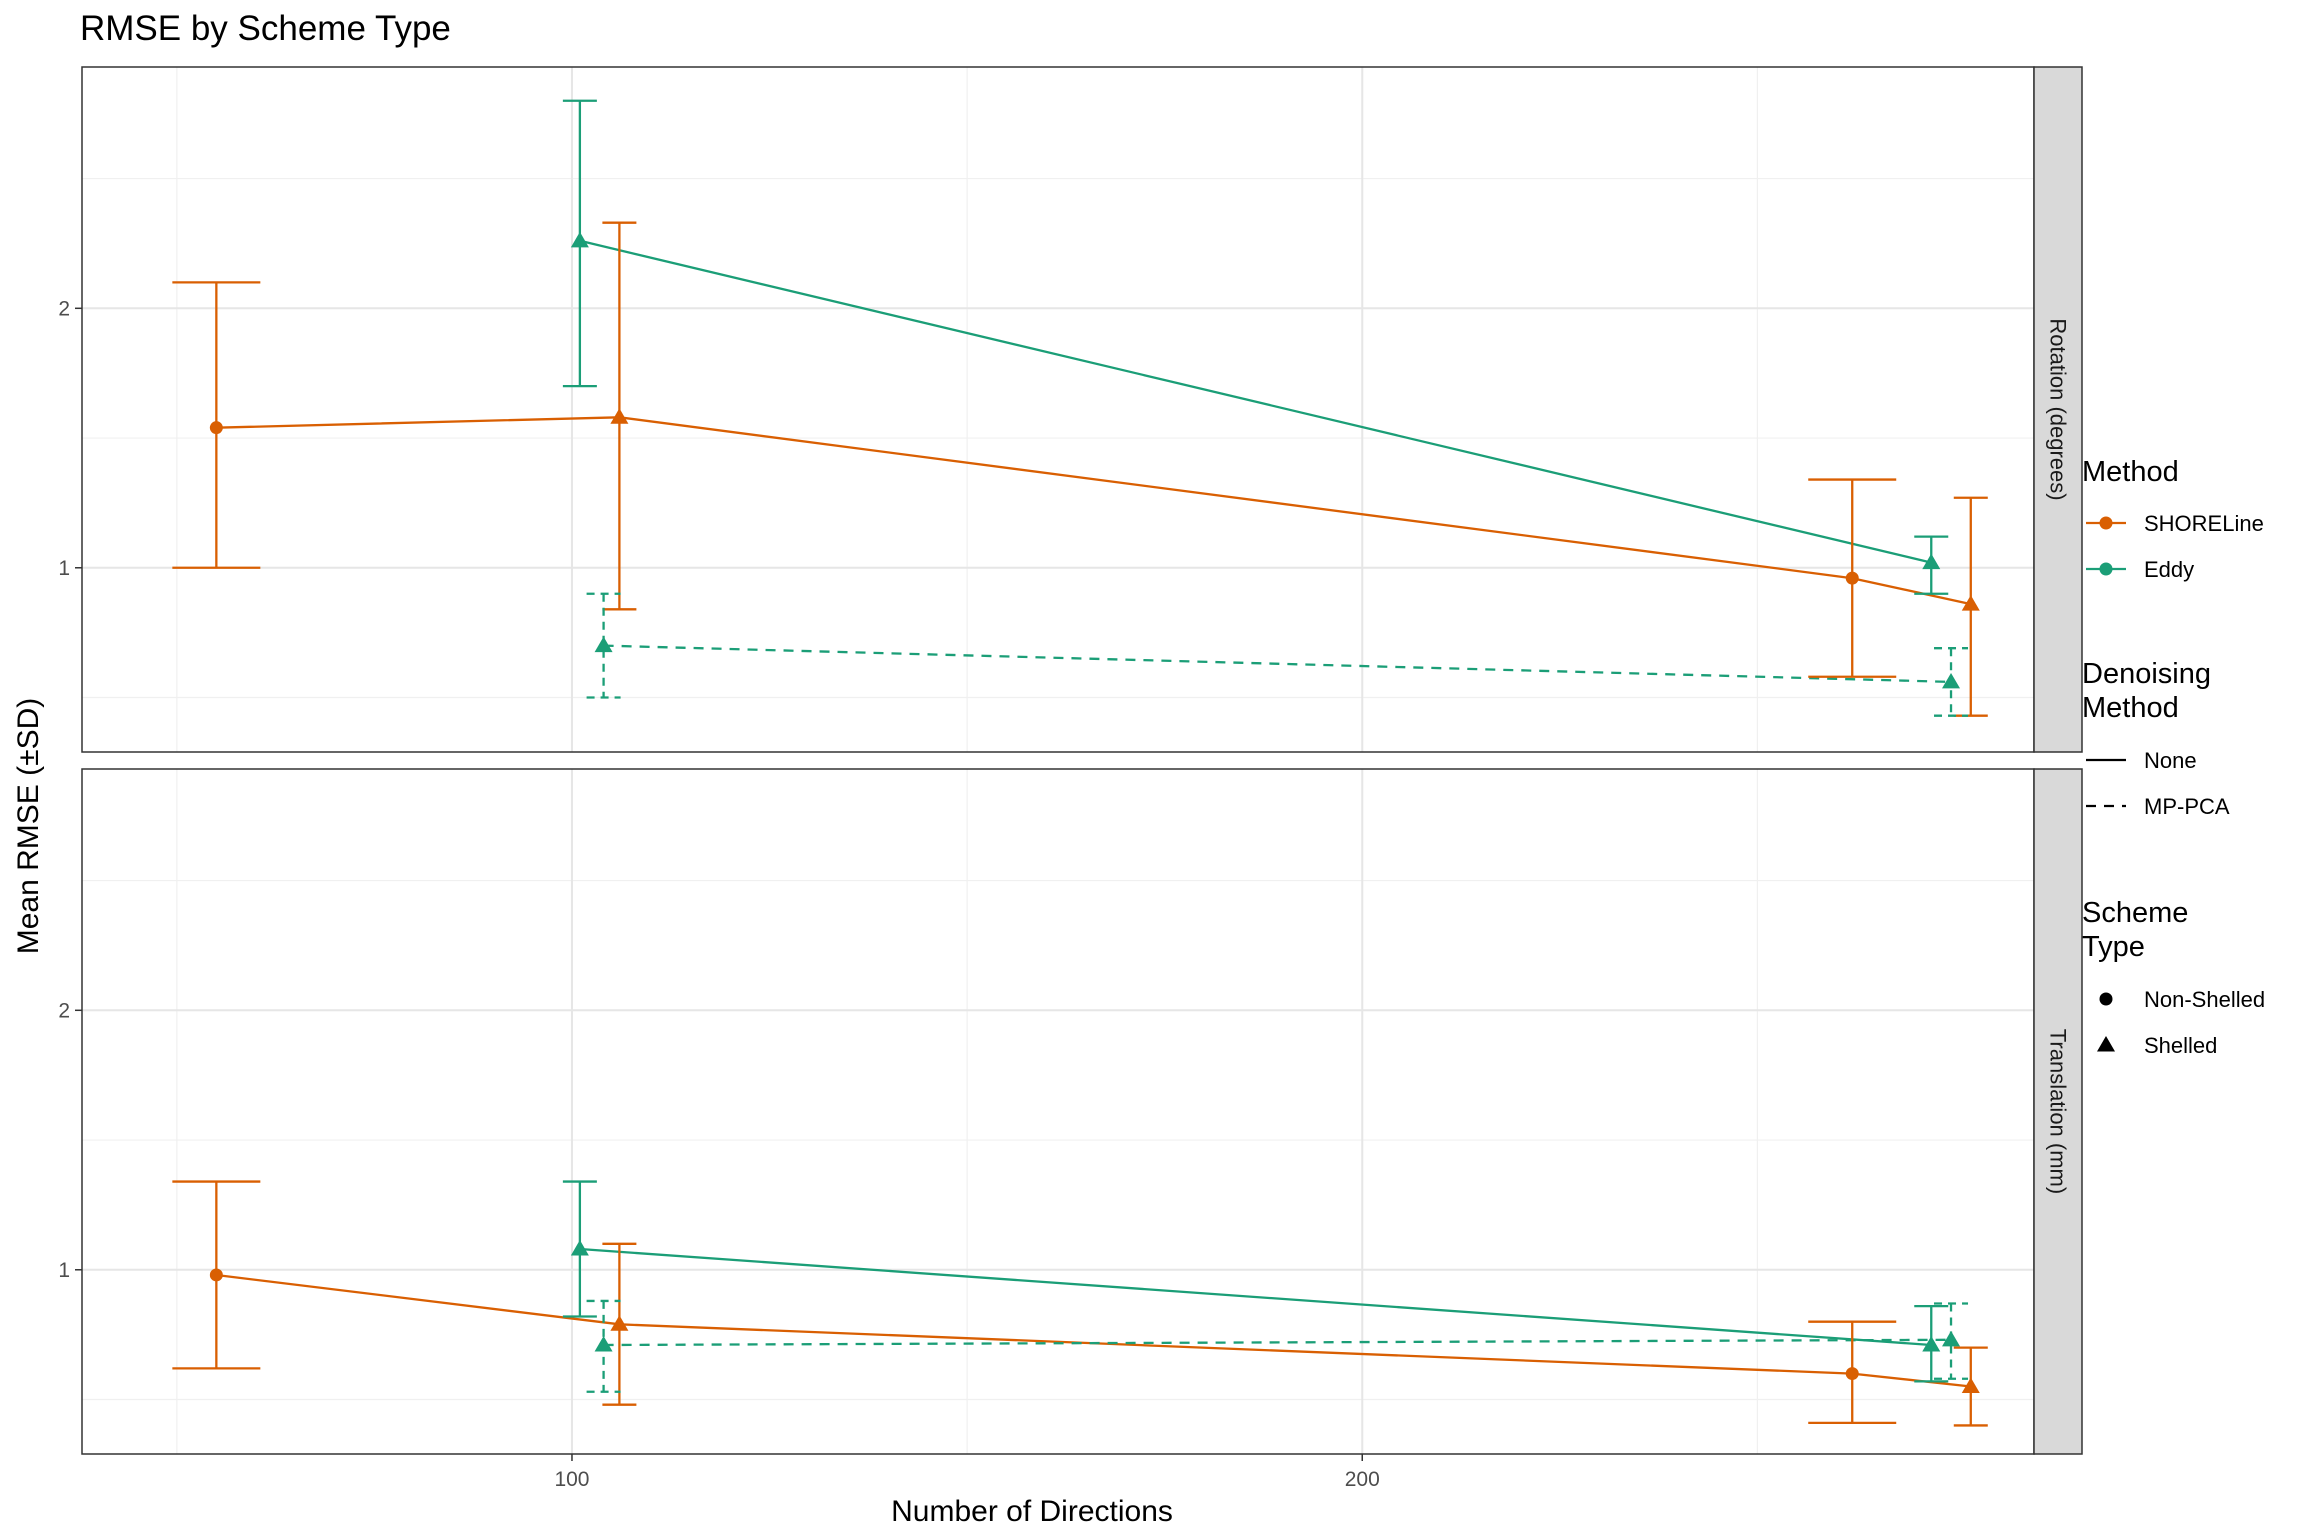 This screenshot has width=2304, height=1536. I want to click on legend-label: SHORELine, so click(2204, 523).